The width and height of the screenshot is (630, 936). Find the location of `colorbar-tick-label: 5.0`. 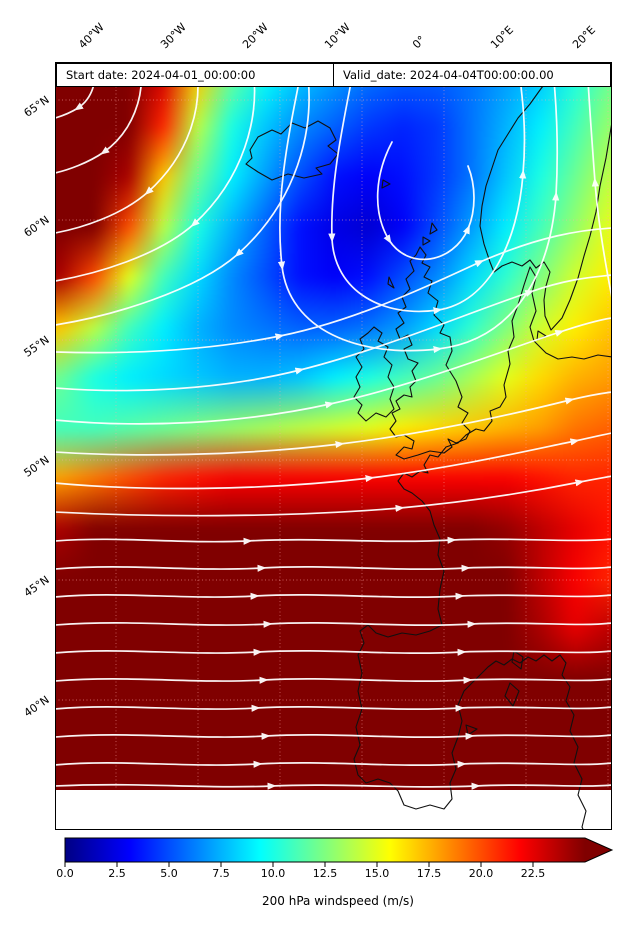

colorbar-tick-label: 5.0 is located at coordinates (169, 873).